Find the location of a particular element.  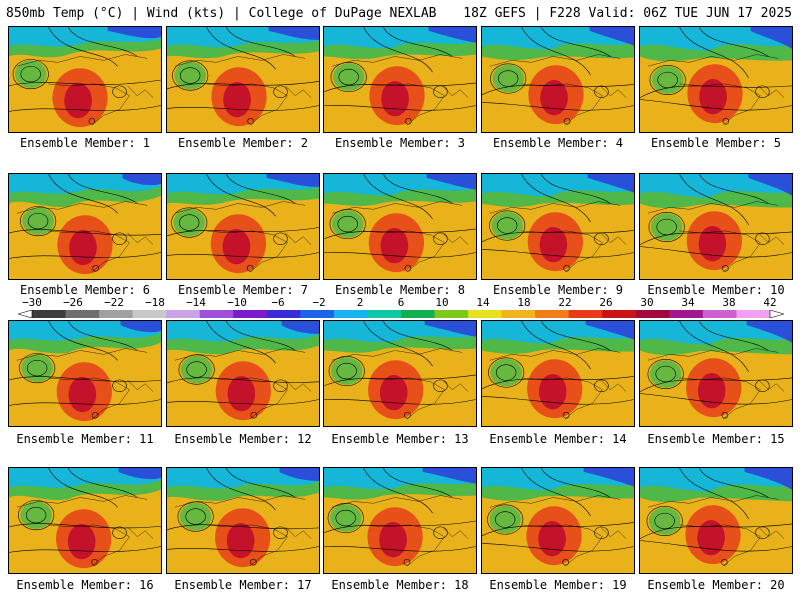

color-scale-tick-label: −22 is located at coordinates (114, 302).